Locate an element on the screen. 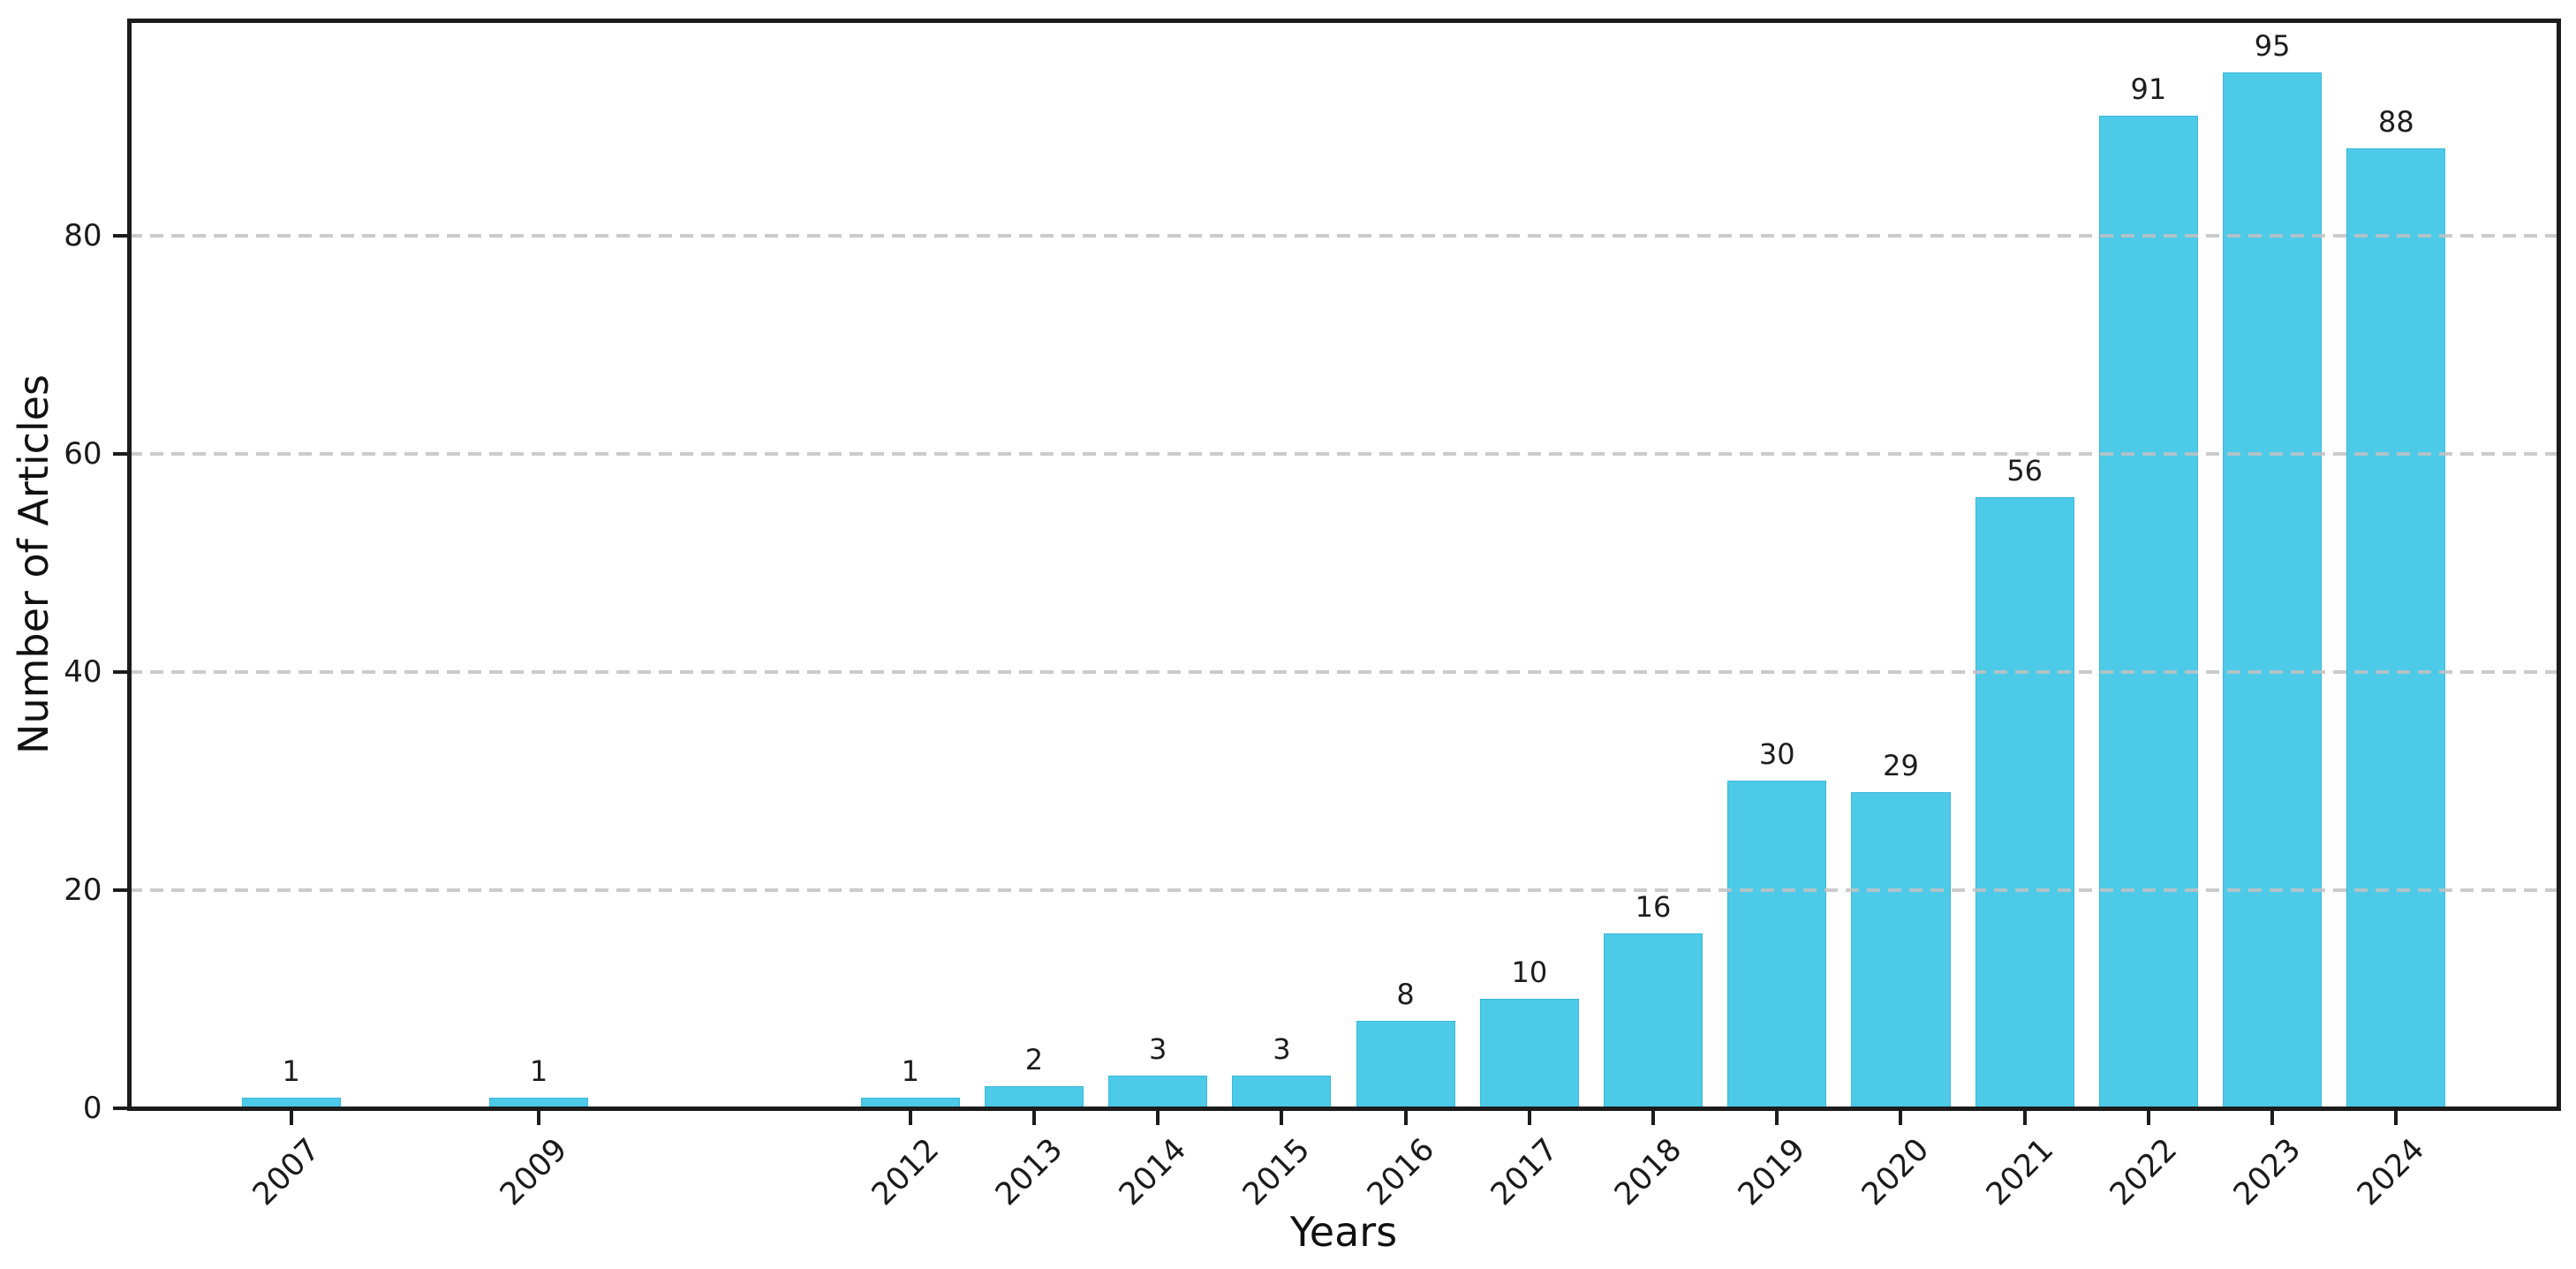  bar-value-label-2017: 10 is located at coordinates (1529, 973).